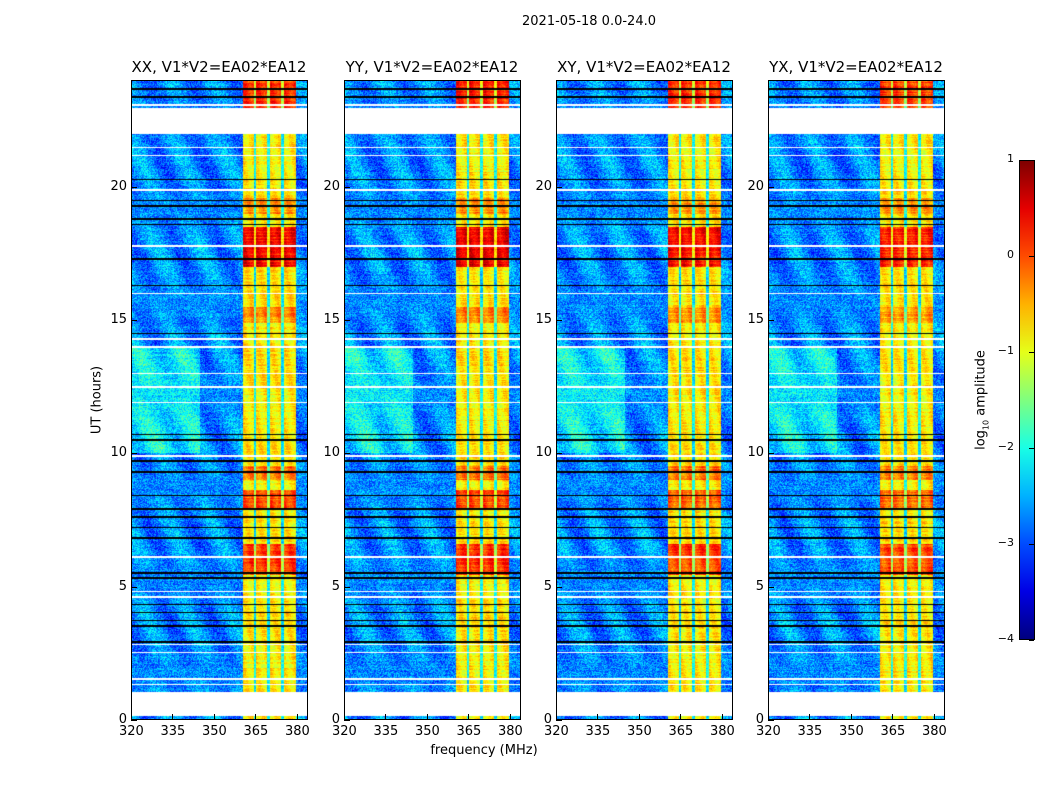 The image size is (1050, 800). What do you see at coordinates (97, 400) in the screenshot?
I see `y-axis-label: UT (hours)` at bounding box center [97, 400].